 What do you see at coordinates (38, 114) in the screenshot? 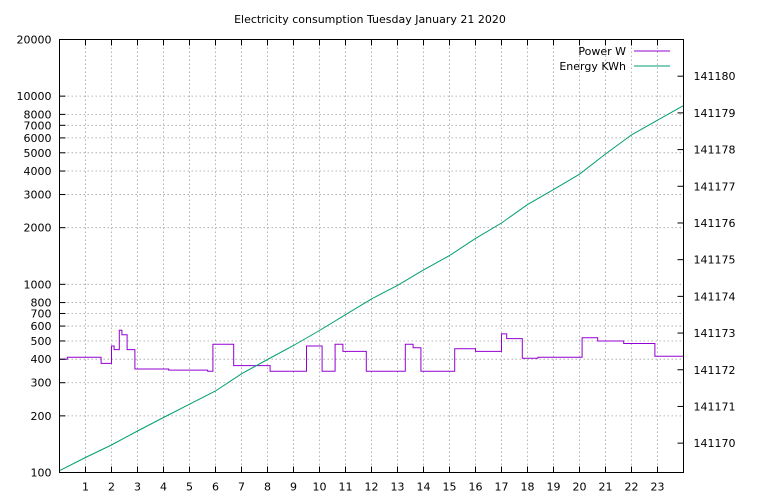
I see `y-left-tick-label: 8000` at bounding box center [38, 114].